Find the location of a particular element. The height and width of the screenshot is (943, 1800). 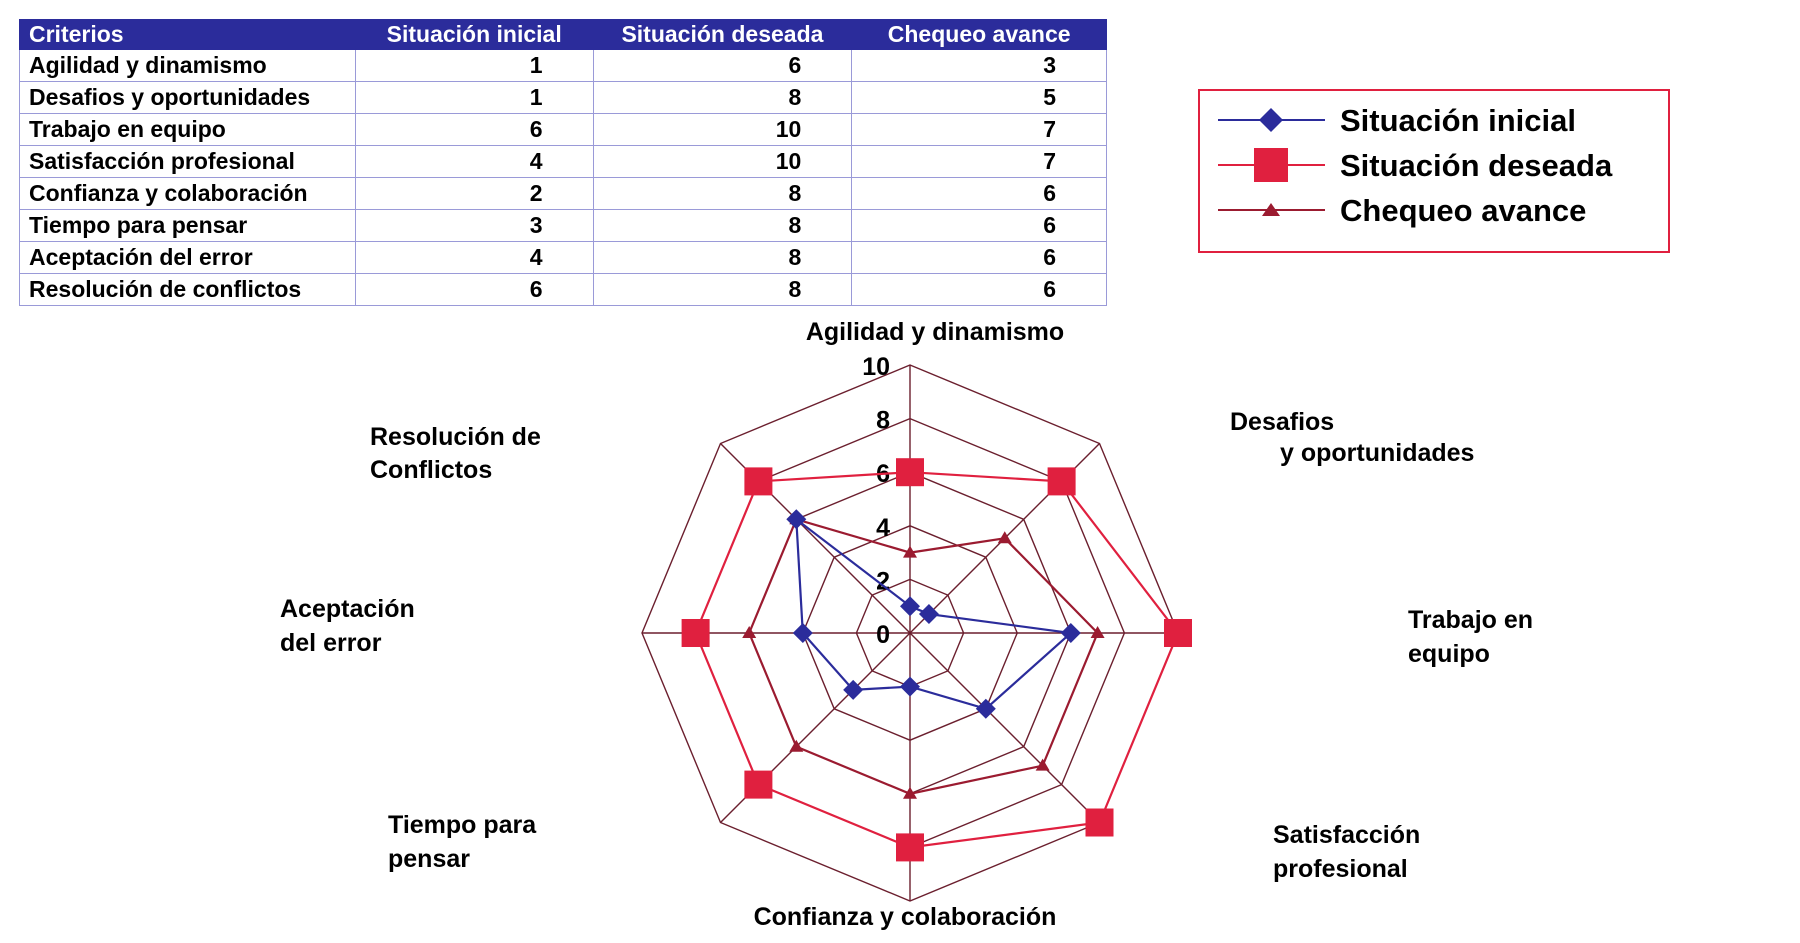

table-cell-deseada: 6 is located at coordinates (722, 65).